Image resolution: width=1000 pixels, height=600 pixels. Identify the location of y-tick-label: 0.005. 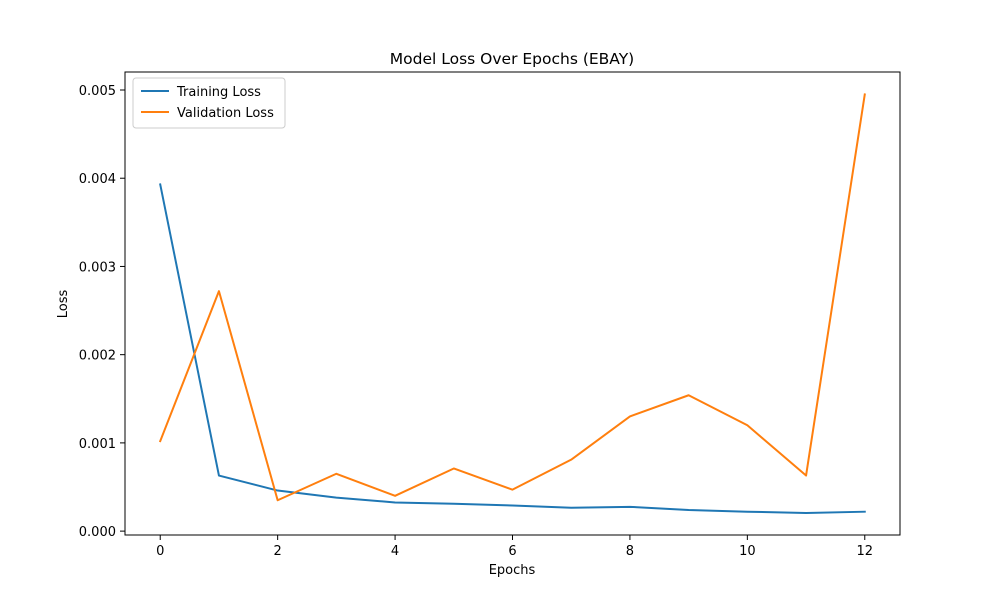
(97, 91).